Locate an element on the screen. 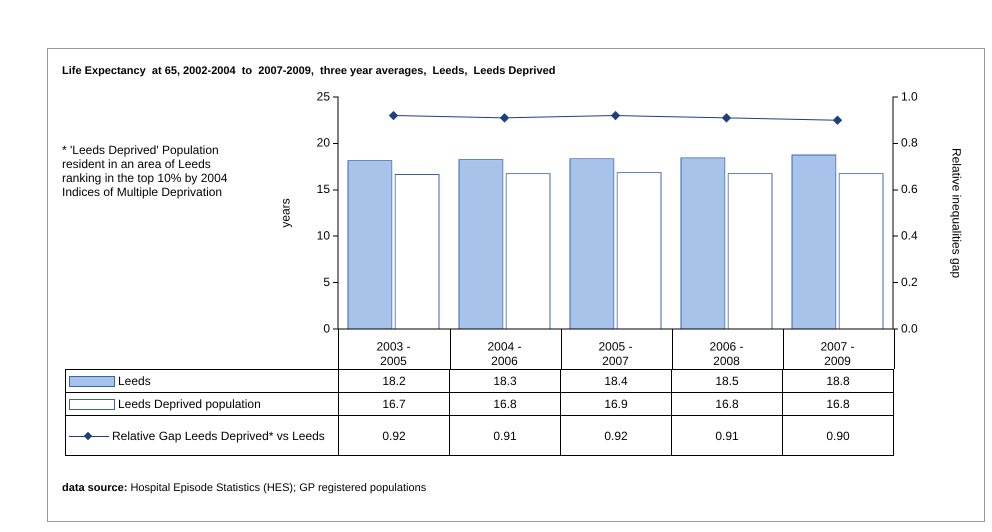  y2-tick-label: 0.8 is located at coordinates (909, 143).